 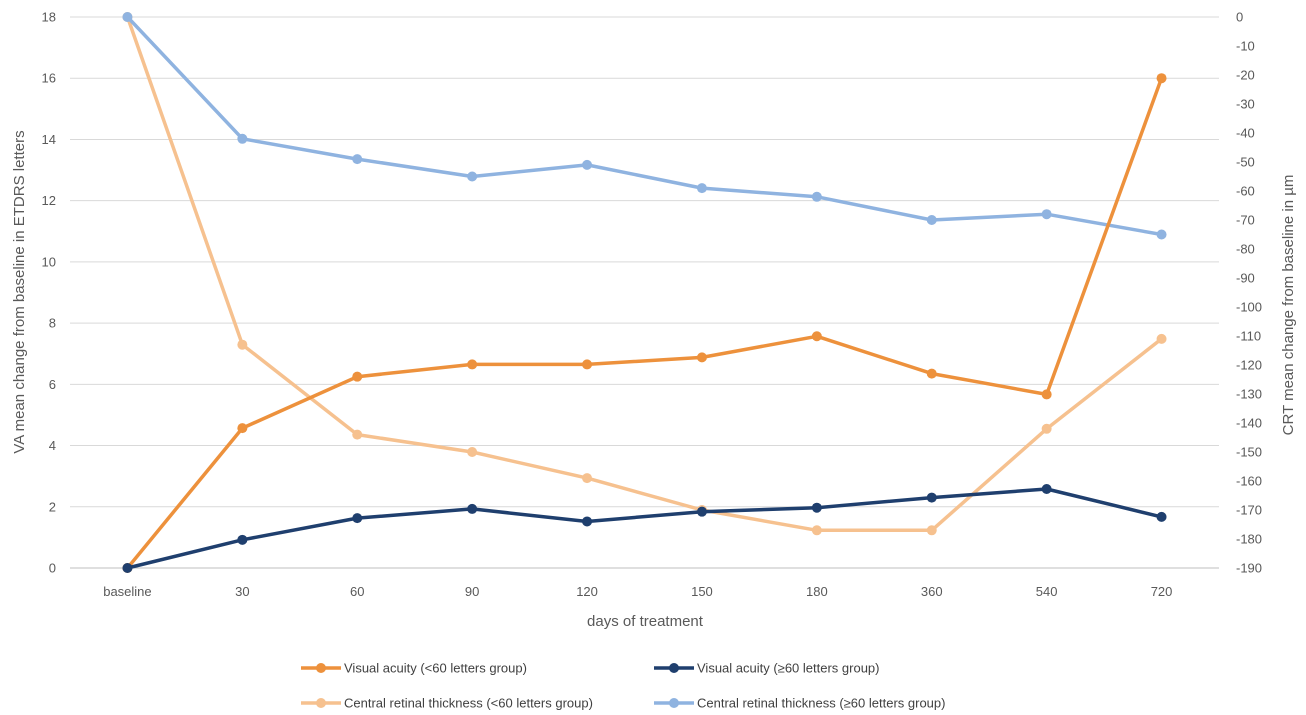 What do you see at coordinates (817, 591) in the screenshot?
I see `x-tick-label: 180` at bounding box center [817, 591].